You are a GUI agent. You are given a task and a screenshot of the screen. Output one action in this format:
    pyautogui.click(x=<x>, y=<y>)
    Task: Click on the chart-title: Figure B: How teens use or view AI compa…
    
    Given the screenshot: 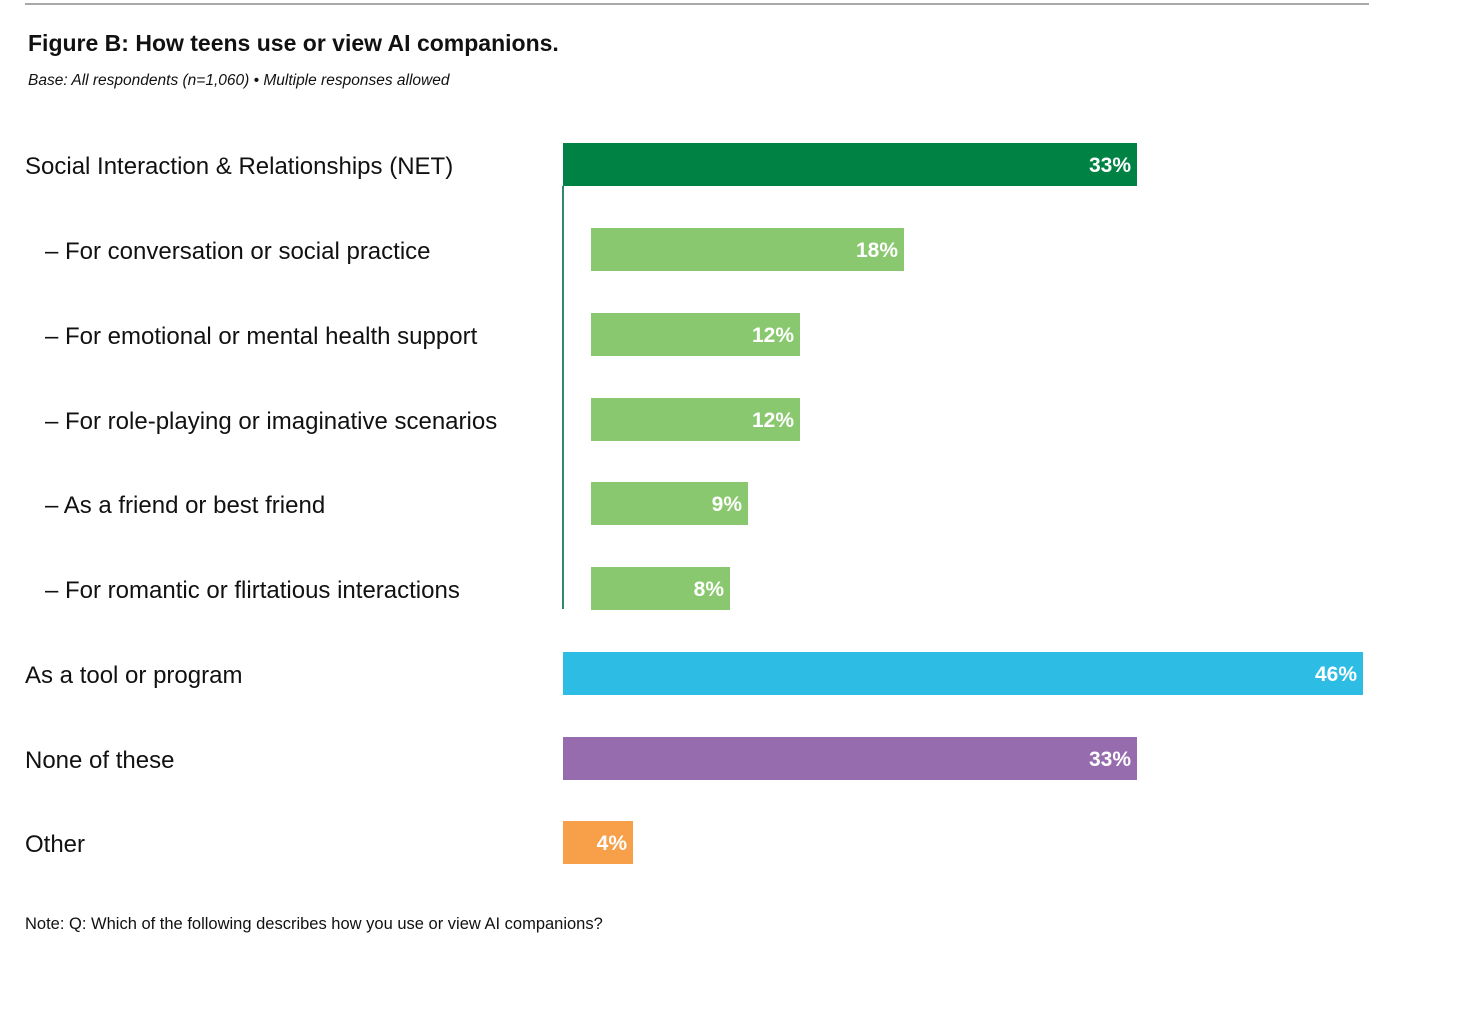 What is the action you would take?
    pyautogui.click(x=293, y=43)
    